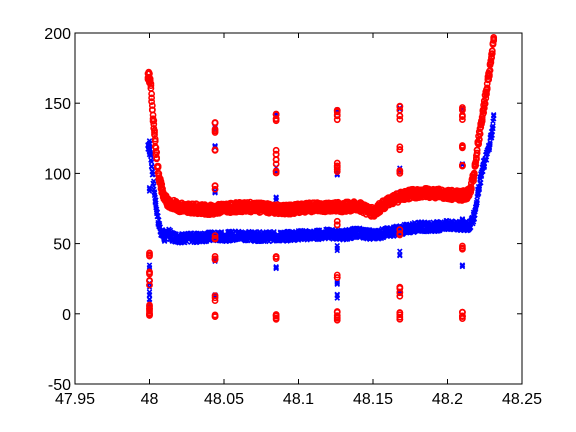 The image size is (576, 432). I want to click on x-tick-label: 48.25, so click(522, 399).